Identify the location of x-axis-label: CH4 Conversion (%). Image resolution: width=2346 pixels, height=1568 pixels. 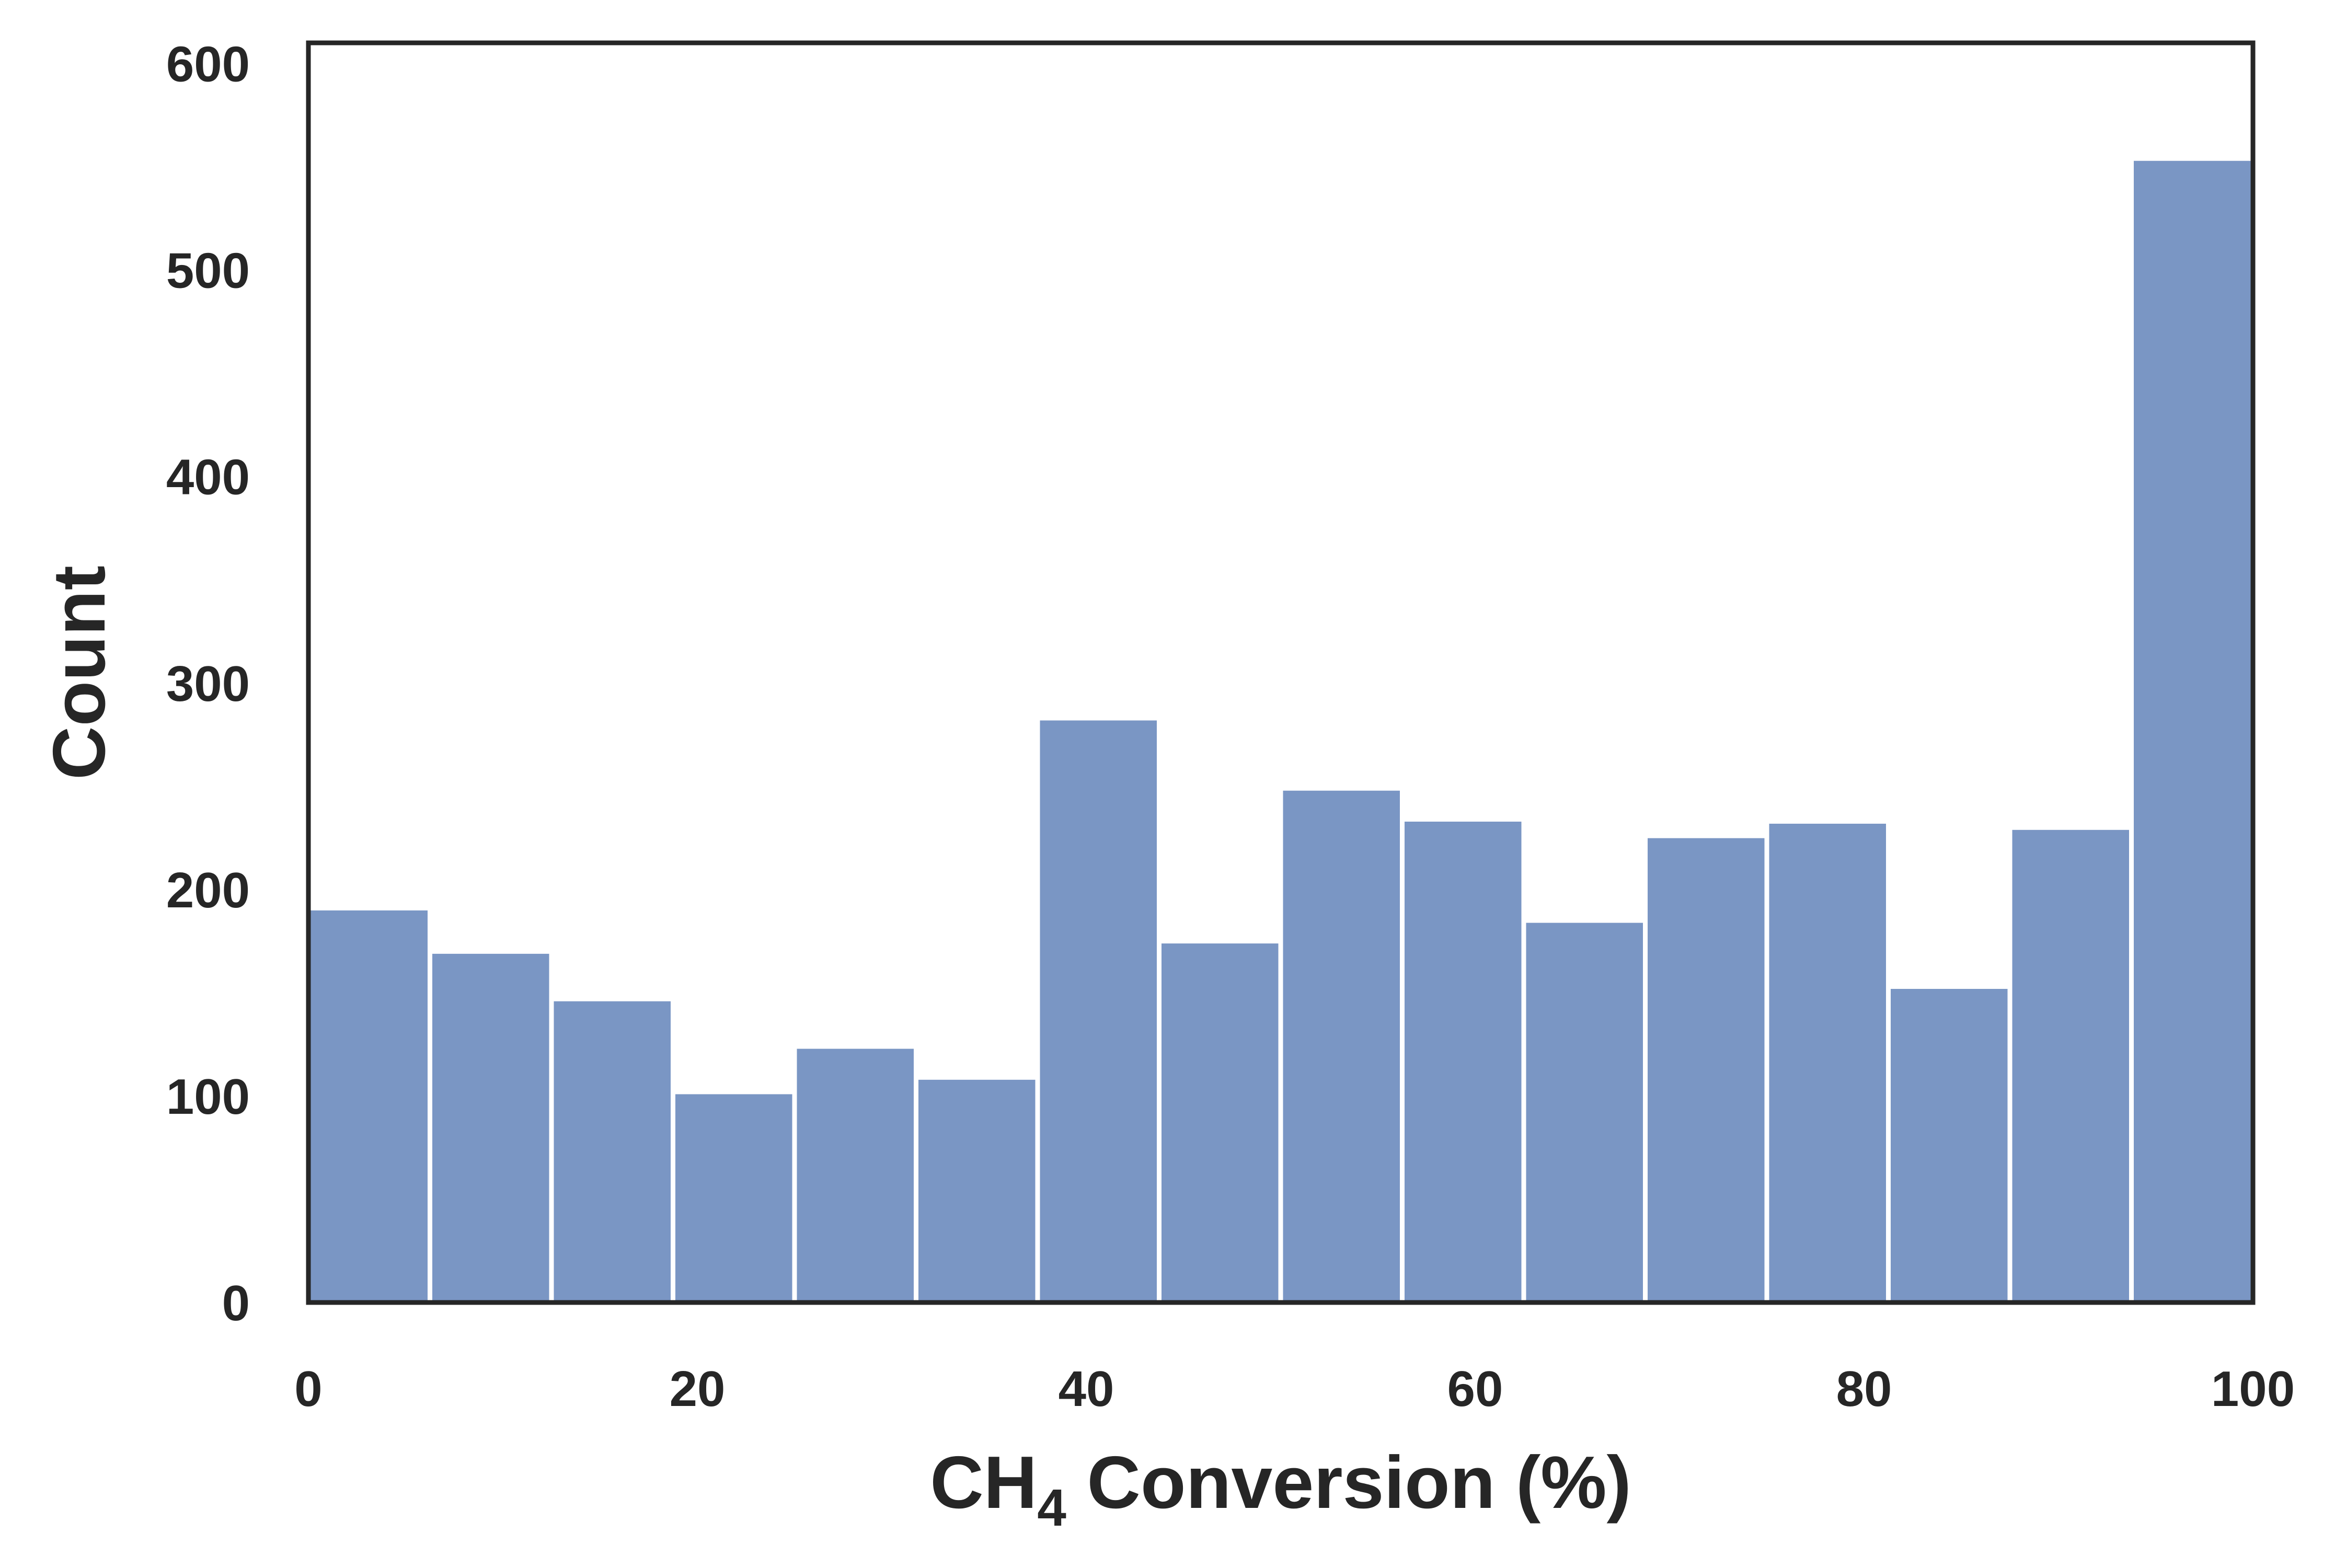
(1280, 1489).